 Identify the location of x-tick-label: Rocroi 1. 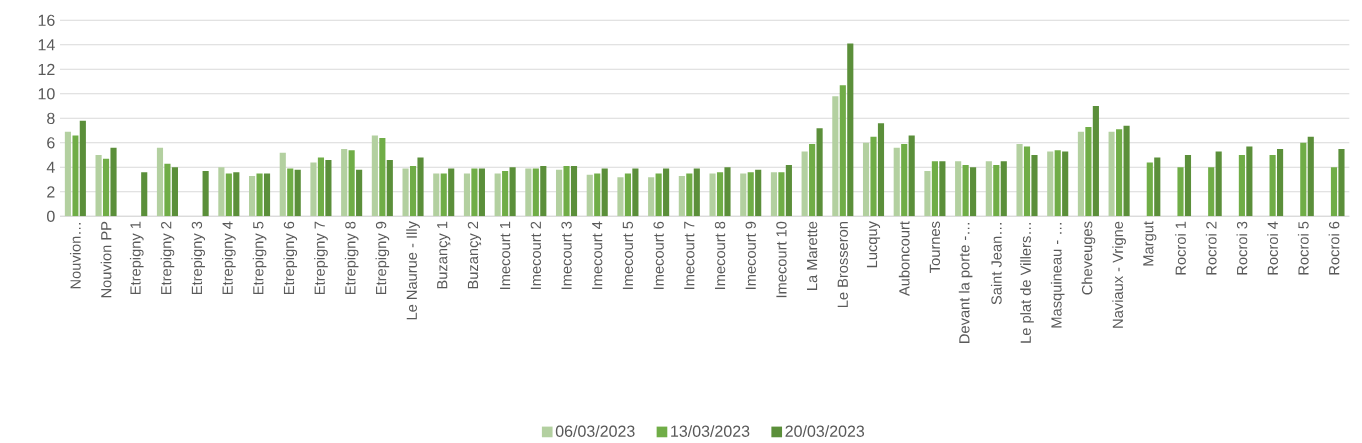
(1180, 248).